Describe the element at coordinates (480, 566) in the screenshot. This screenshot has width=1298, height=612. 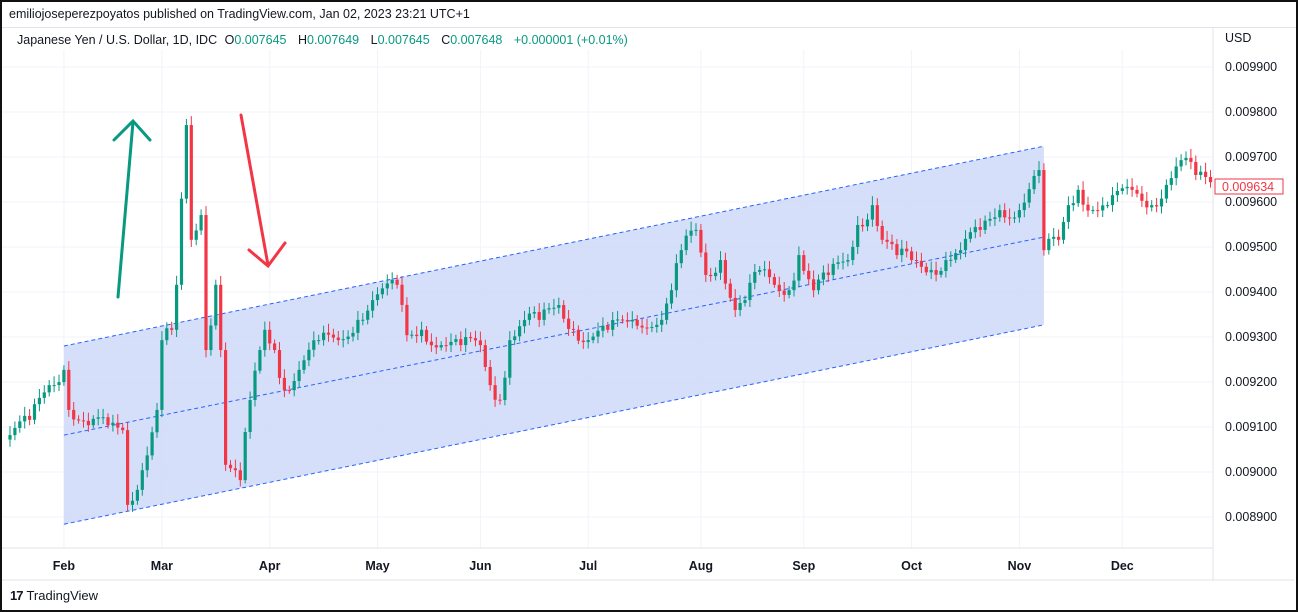
I see `x-tick-label: Jun` at that location.